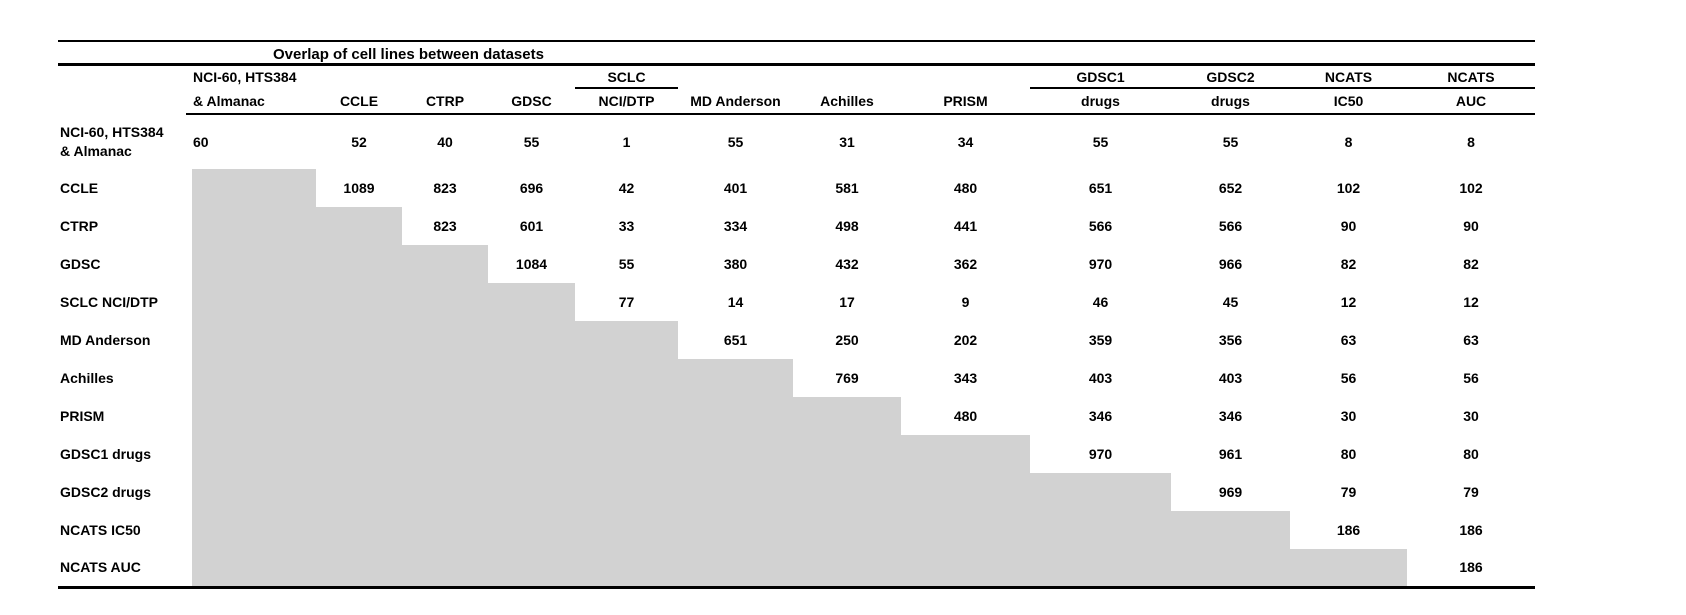  Describe the element at coordinates (847, 142) in the screenshot. I see `matrix-cell: 31` at that location.